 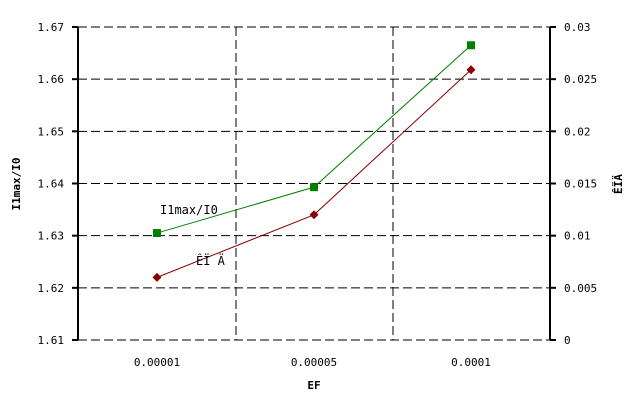 I want to click on y-left-tick-label: 1.64, so click(x=51, y=184).